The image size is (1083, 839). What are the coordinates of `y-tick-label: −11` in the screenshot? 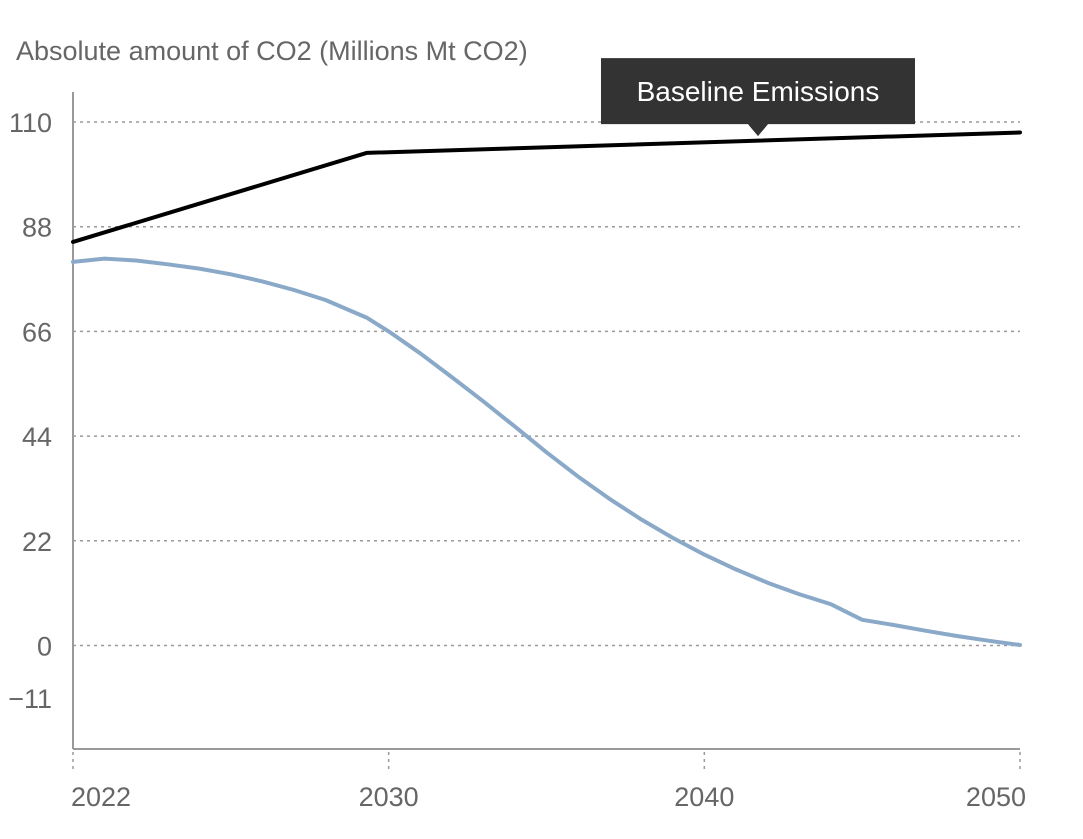 It's located at (30, 699).